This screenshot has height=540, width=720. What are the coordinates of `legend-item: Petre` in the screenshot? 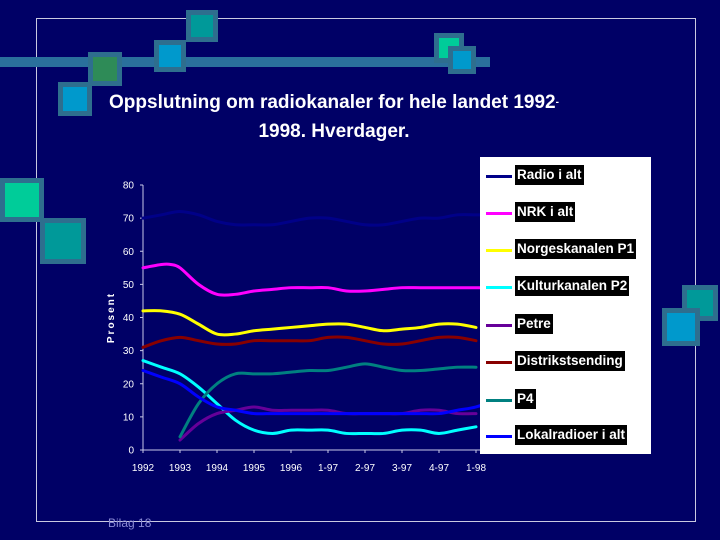 It's located at (565, 325).